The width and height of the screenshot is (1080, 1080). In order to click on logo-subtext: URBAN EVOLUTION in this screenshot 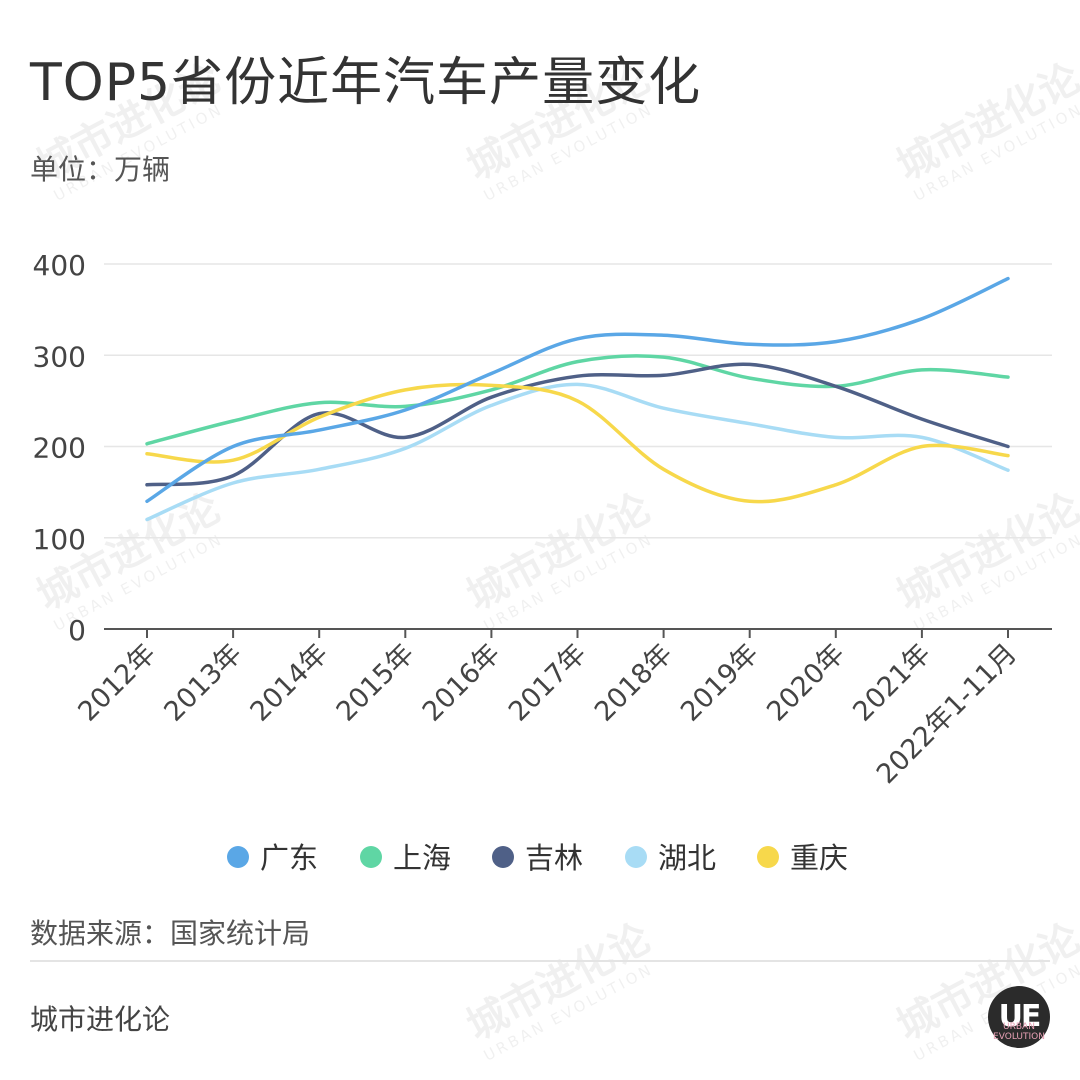, I will do `click(1019, 1032)`.